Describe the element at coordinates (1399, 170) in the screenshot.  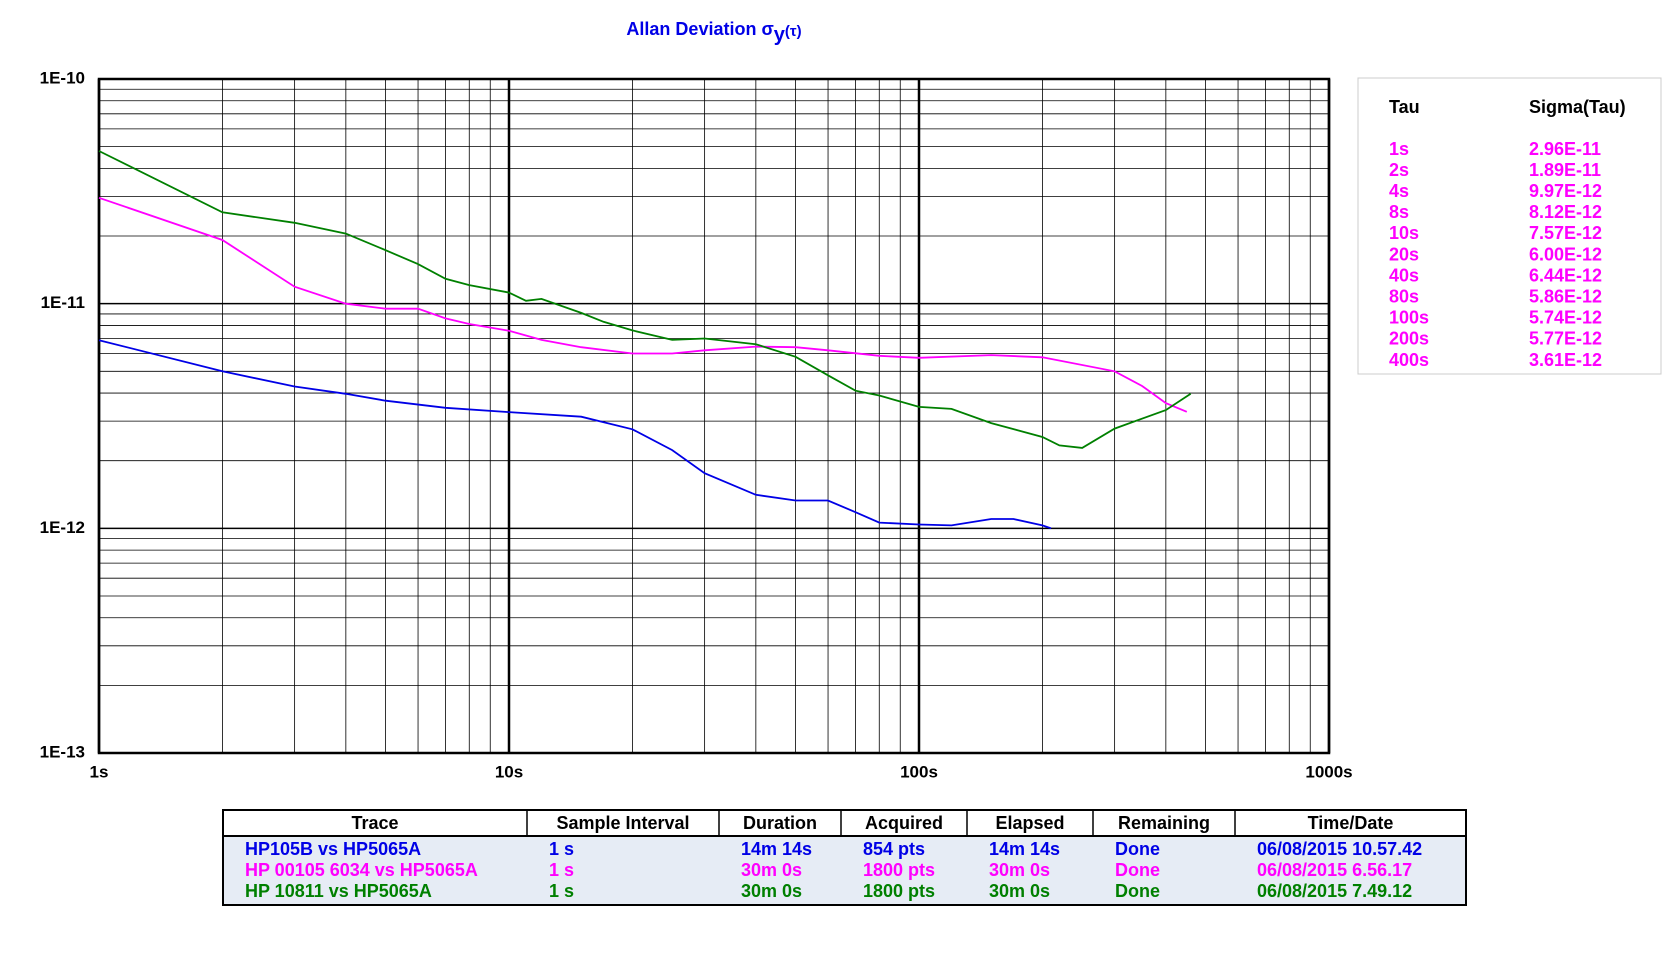
I see `tau-cell: 2s` at that location.